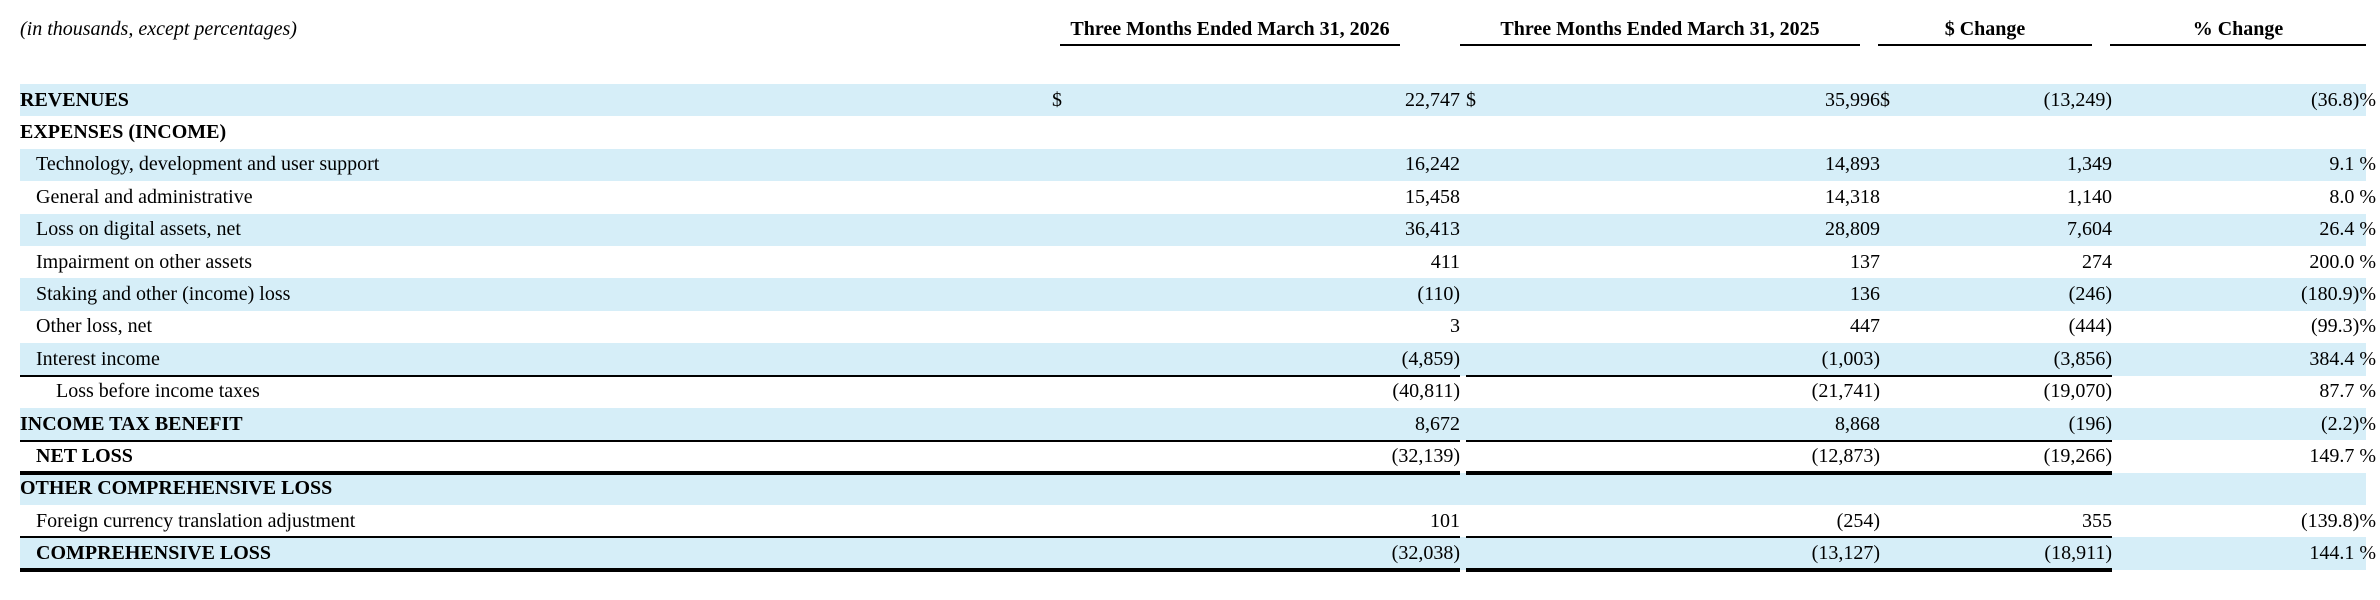  I want to click on percent-change: 8.0 %, so click(2352, 196).